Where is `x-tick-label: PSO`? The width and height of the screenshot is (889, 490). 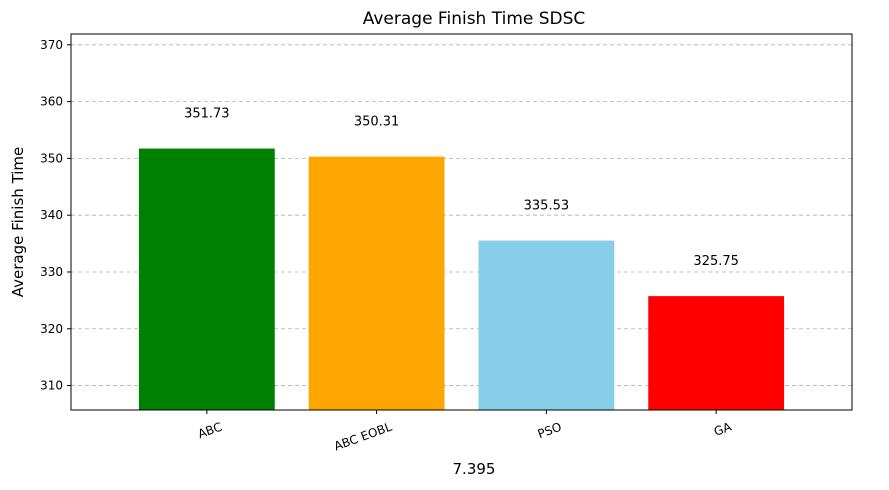 x-tick-label: PSO is located at coordinates (550, 430).